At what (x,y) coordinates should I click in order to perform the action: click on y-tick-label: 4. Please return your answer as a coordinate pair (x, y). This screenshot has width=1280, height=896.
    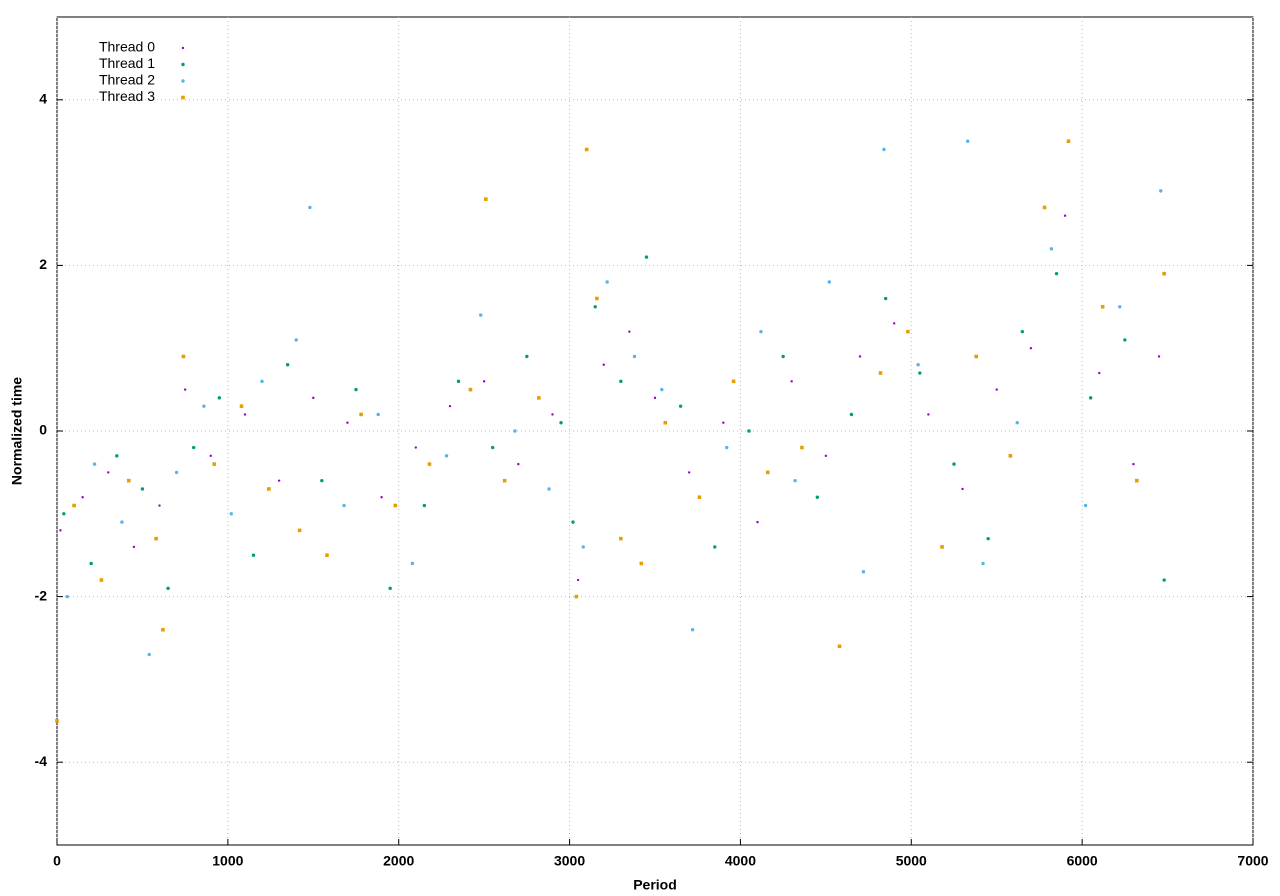
    Looking at the image, I should click on (43, 99).